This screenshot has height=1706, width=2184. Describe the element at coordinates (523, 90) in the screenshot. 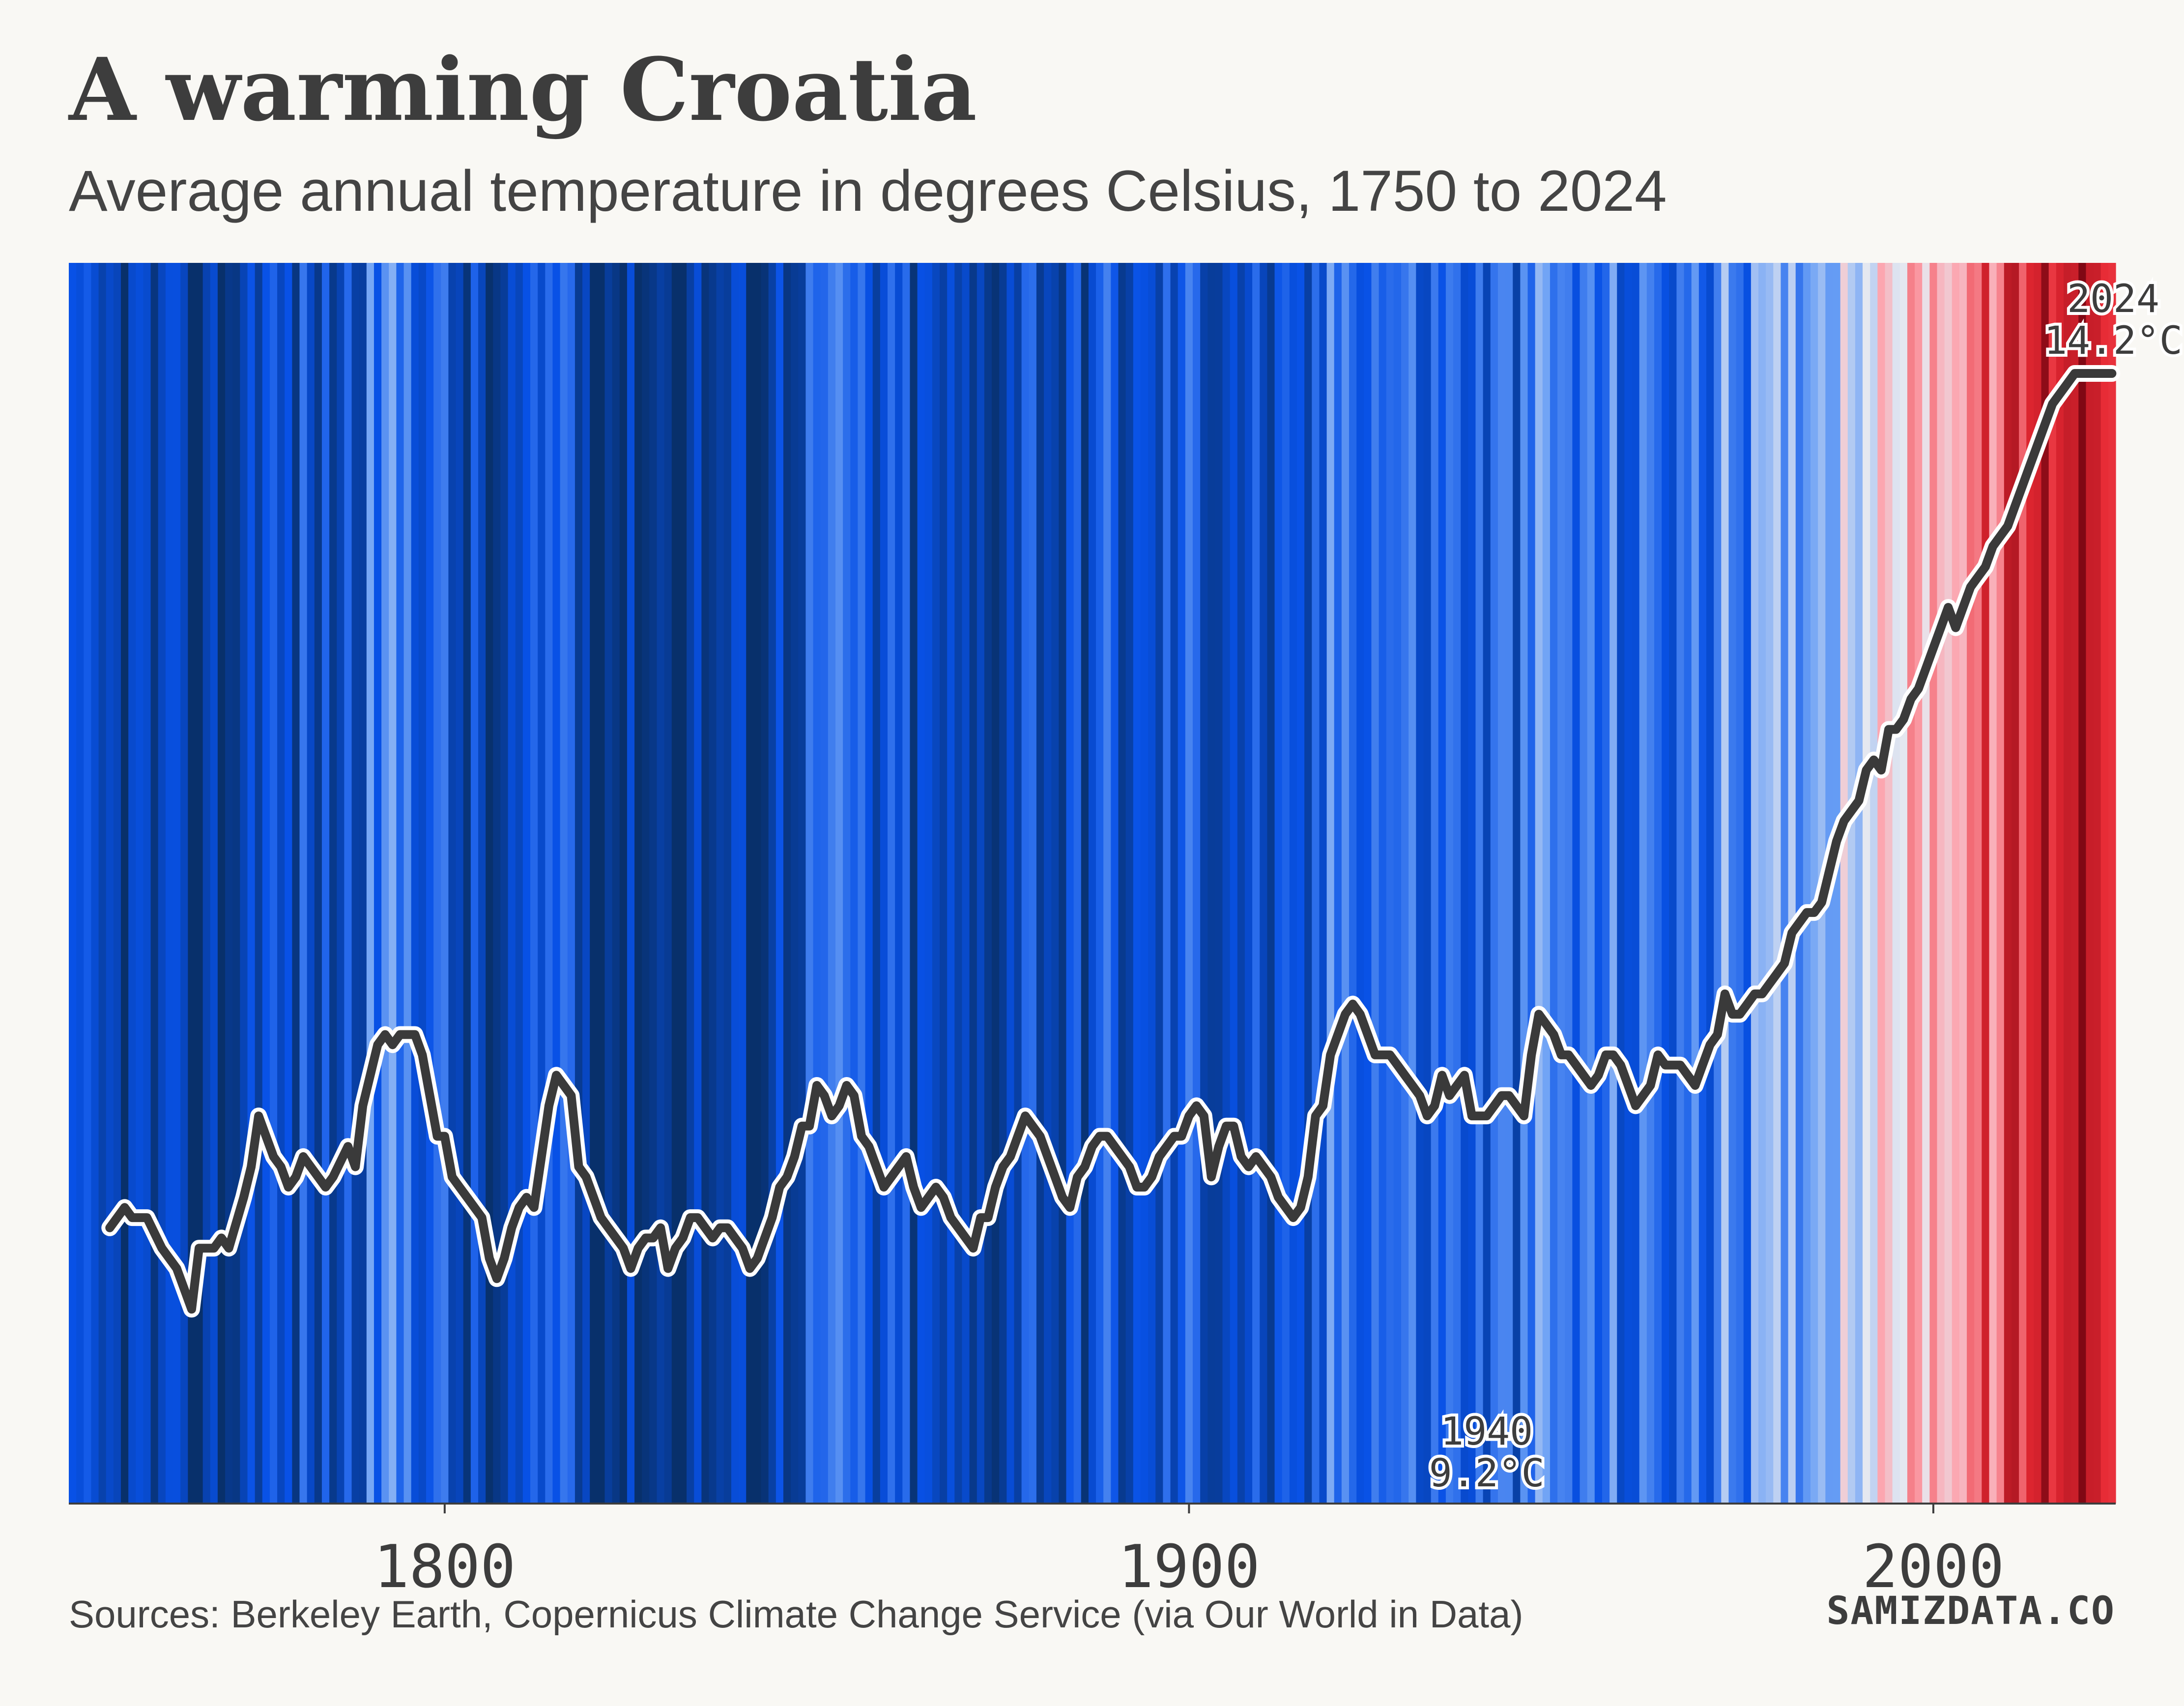

I see `chart-title: A warming Croatia` at that location.